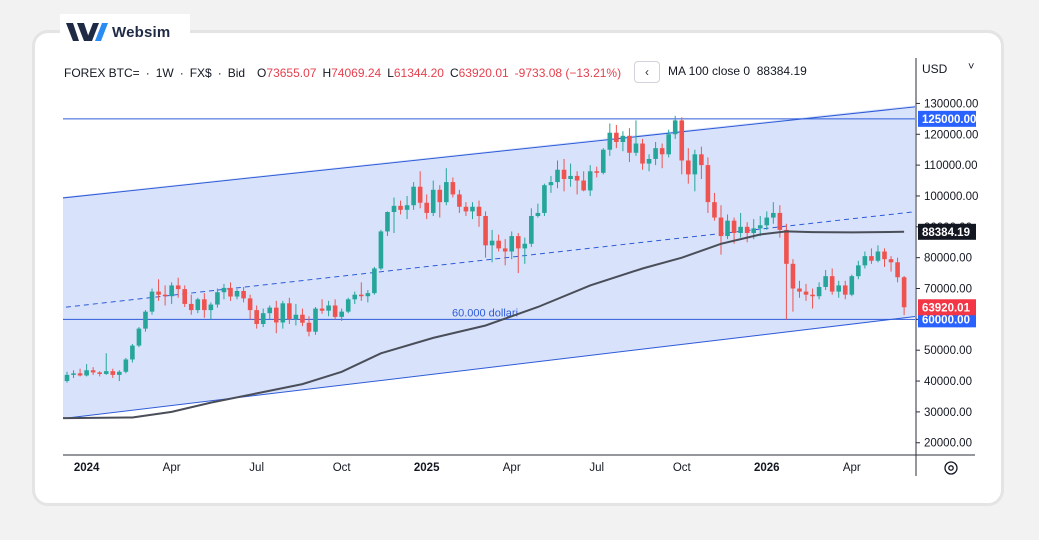 The width and height of the screenshot is (1039, 540). What do you see at coordinates (971, 67) in the screenshot?
I see `chevron-down-icon: ˅` at bounding box center [971, 67].